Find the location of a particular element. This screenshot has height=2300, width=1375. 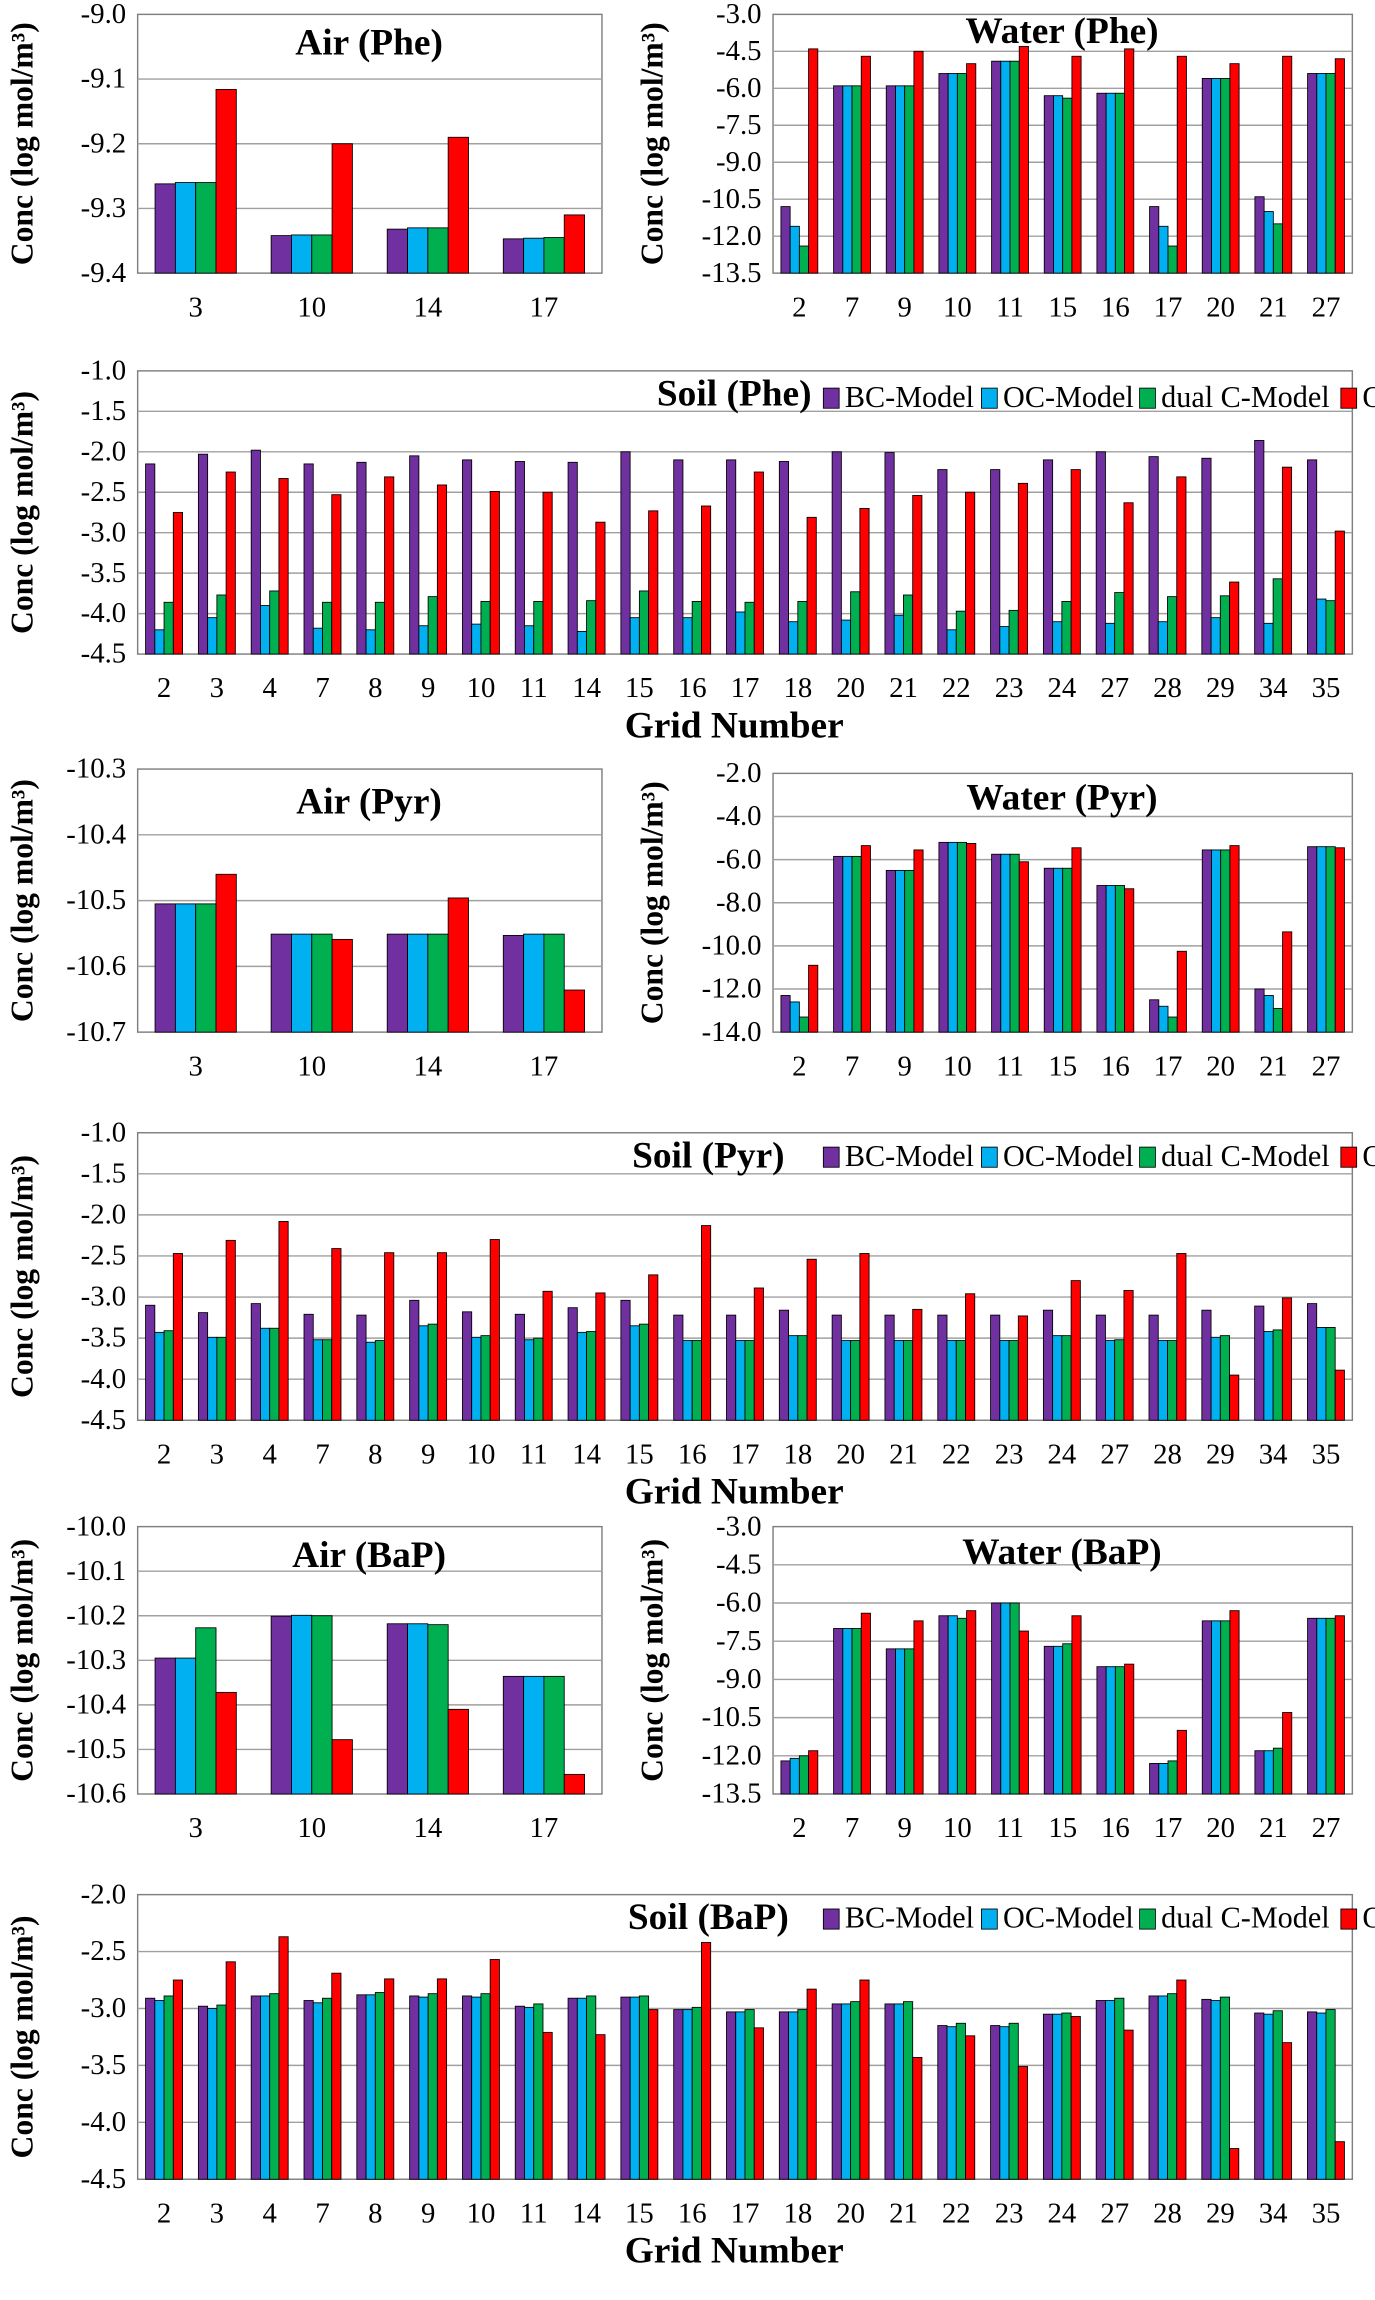

soil-bap-legend-label: Observed is located at coordinates (1368, 1918).